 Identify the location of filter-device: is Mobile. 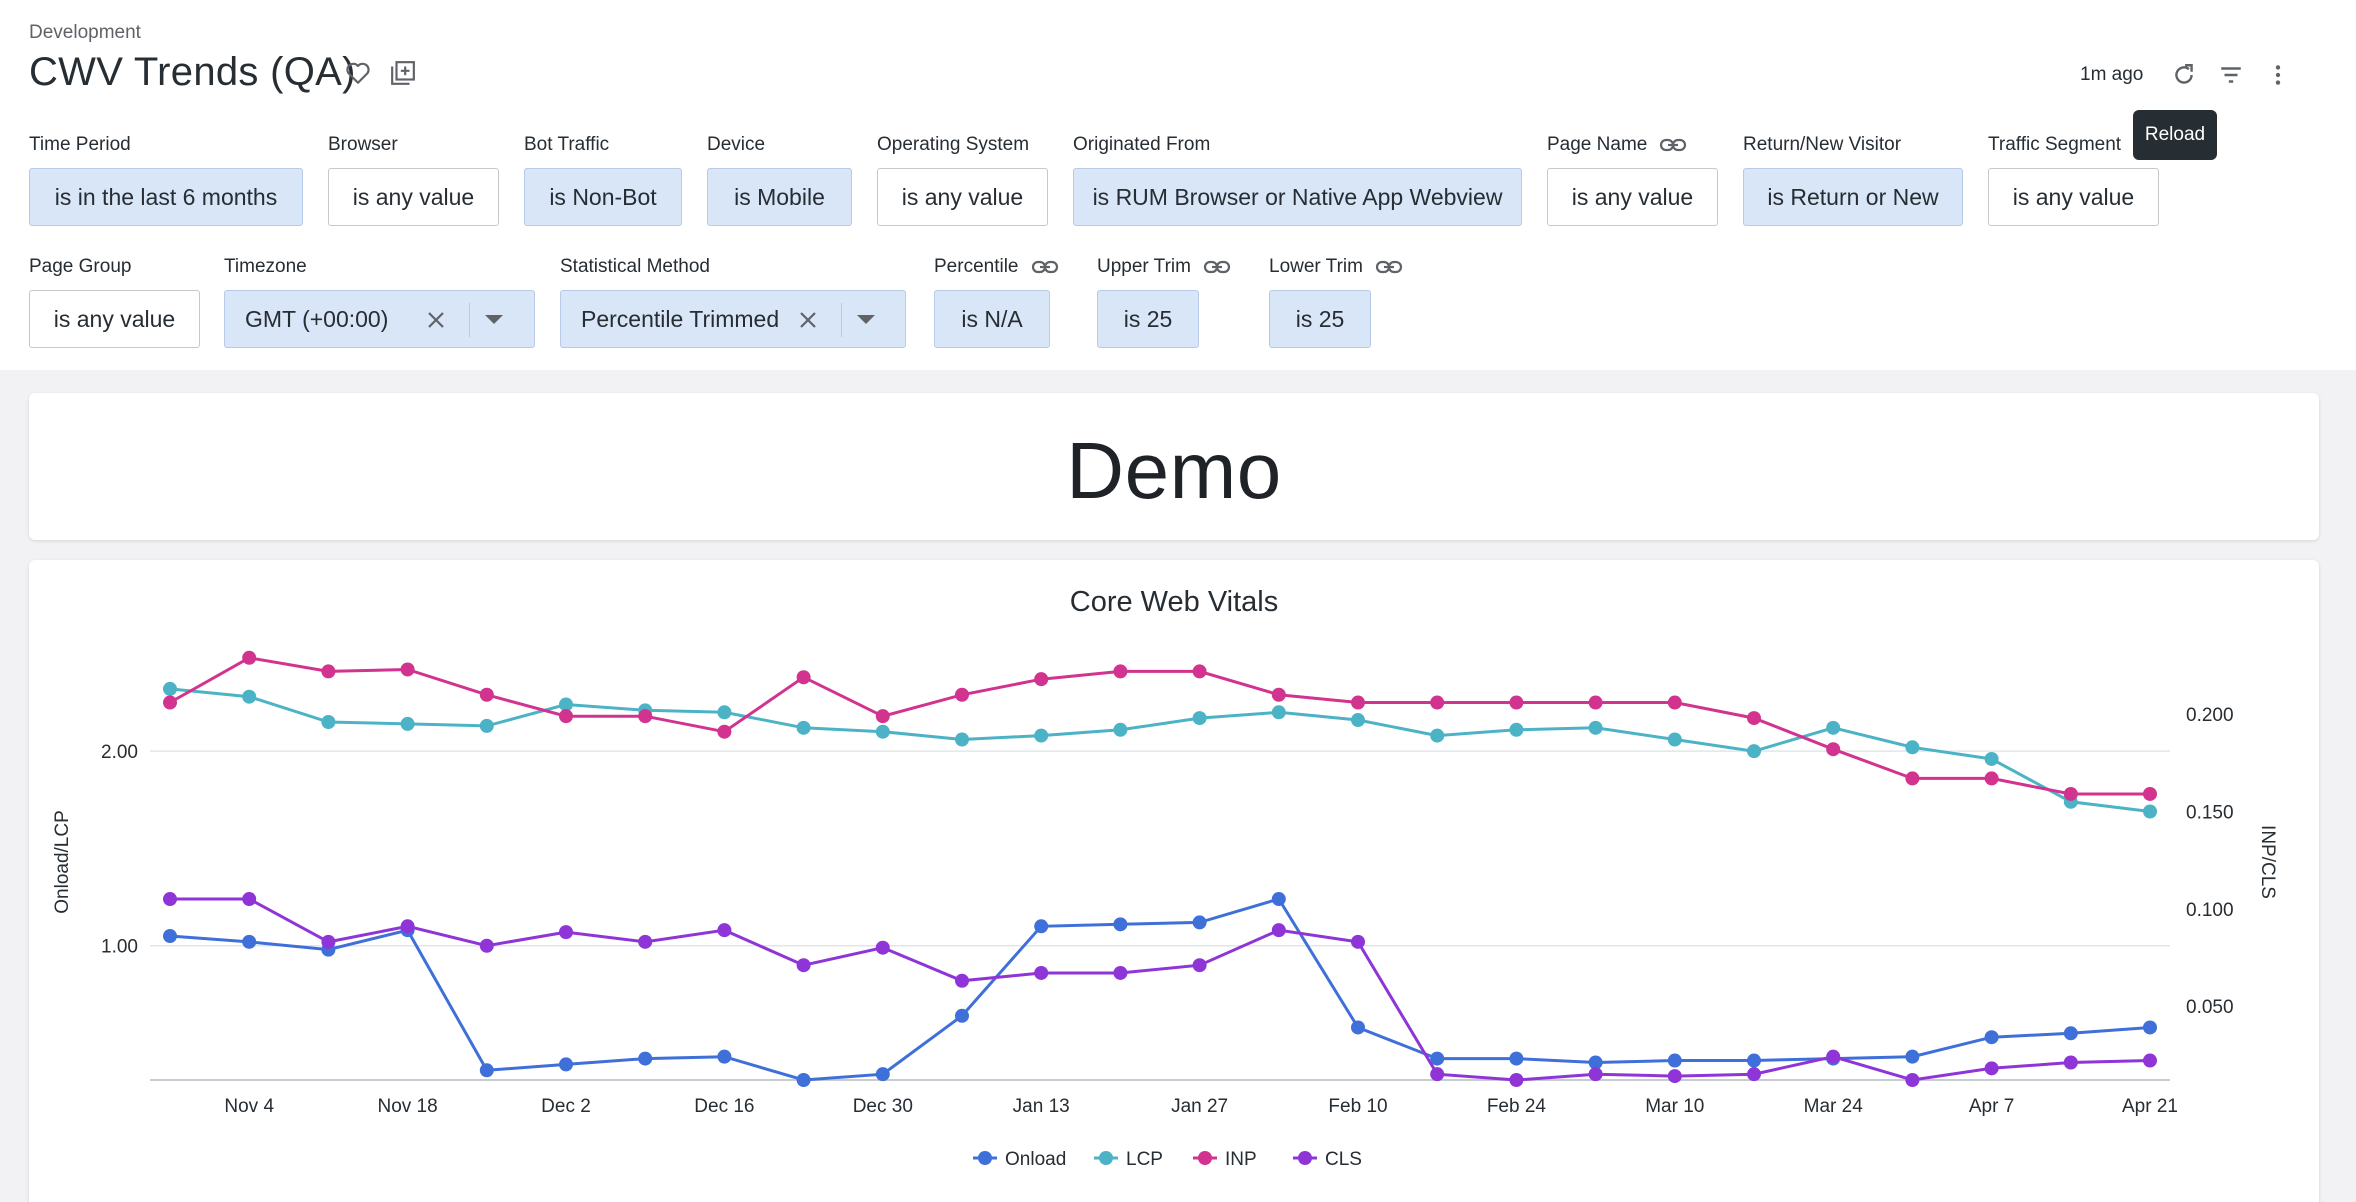
(779, 197).